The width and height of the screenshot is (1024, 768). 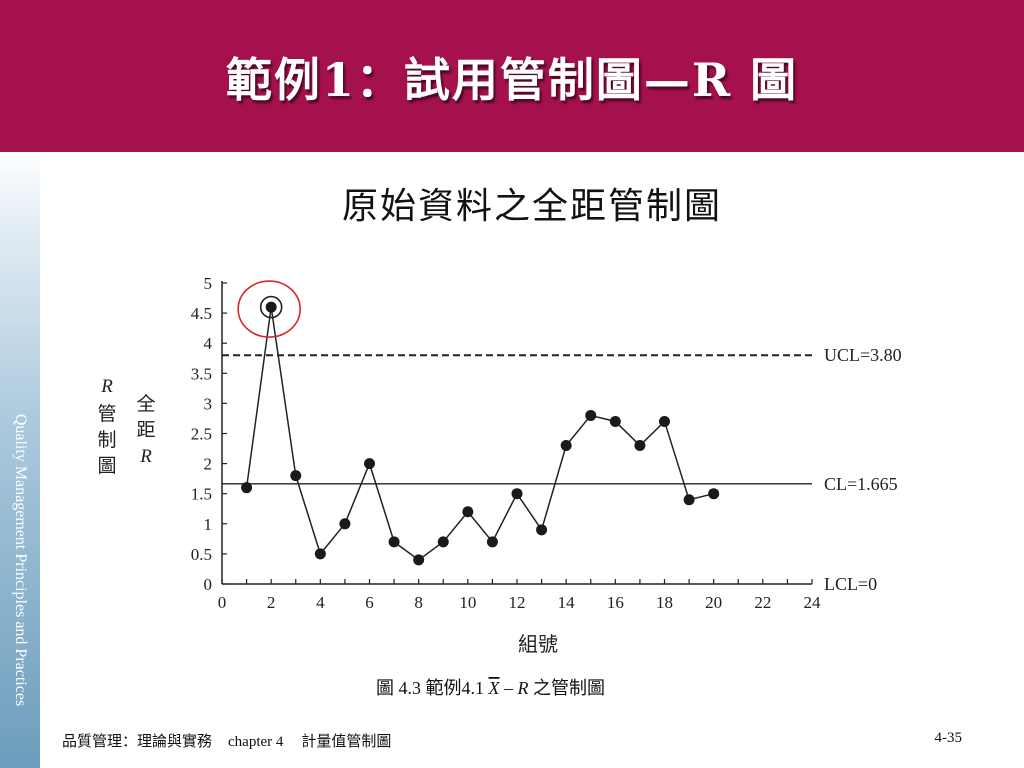 I want to click on out-of-control-ring, so click(x=271, y=307).